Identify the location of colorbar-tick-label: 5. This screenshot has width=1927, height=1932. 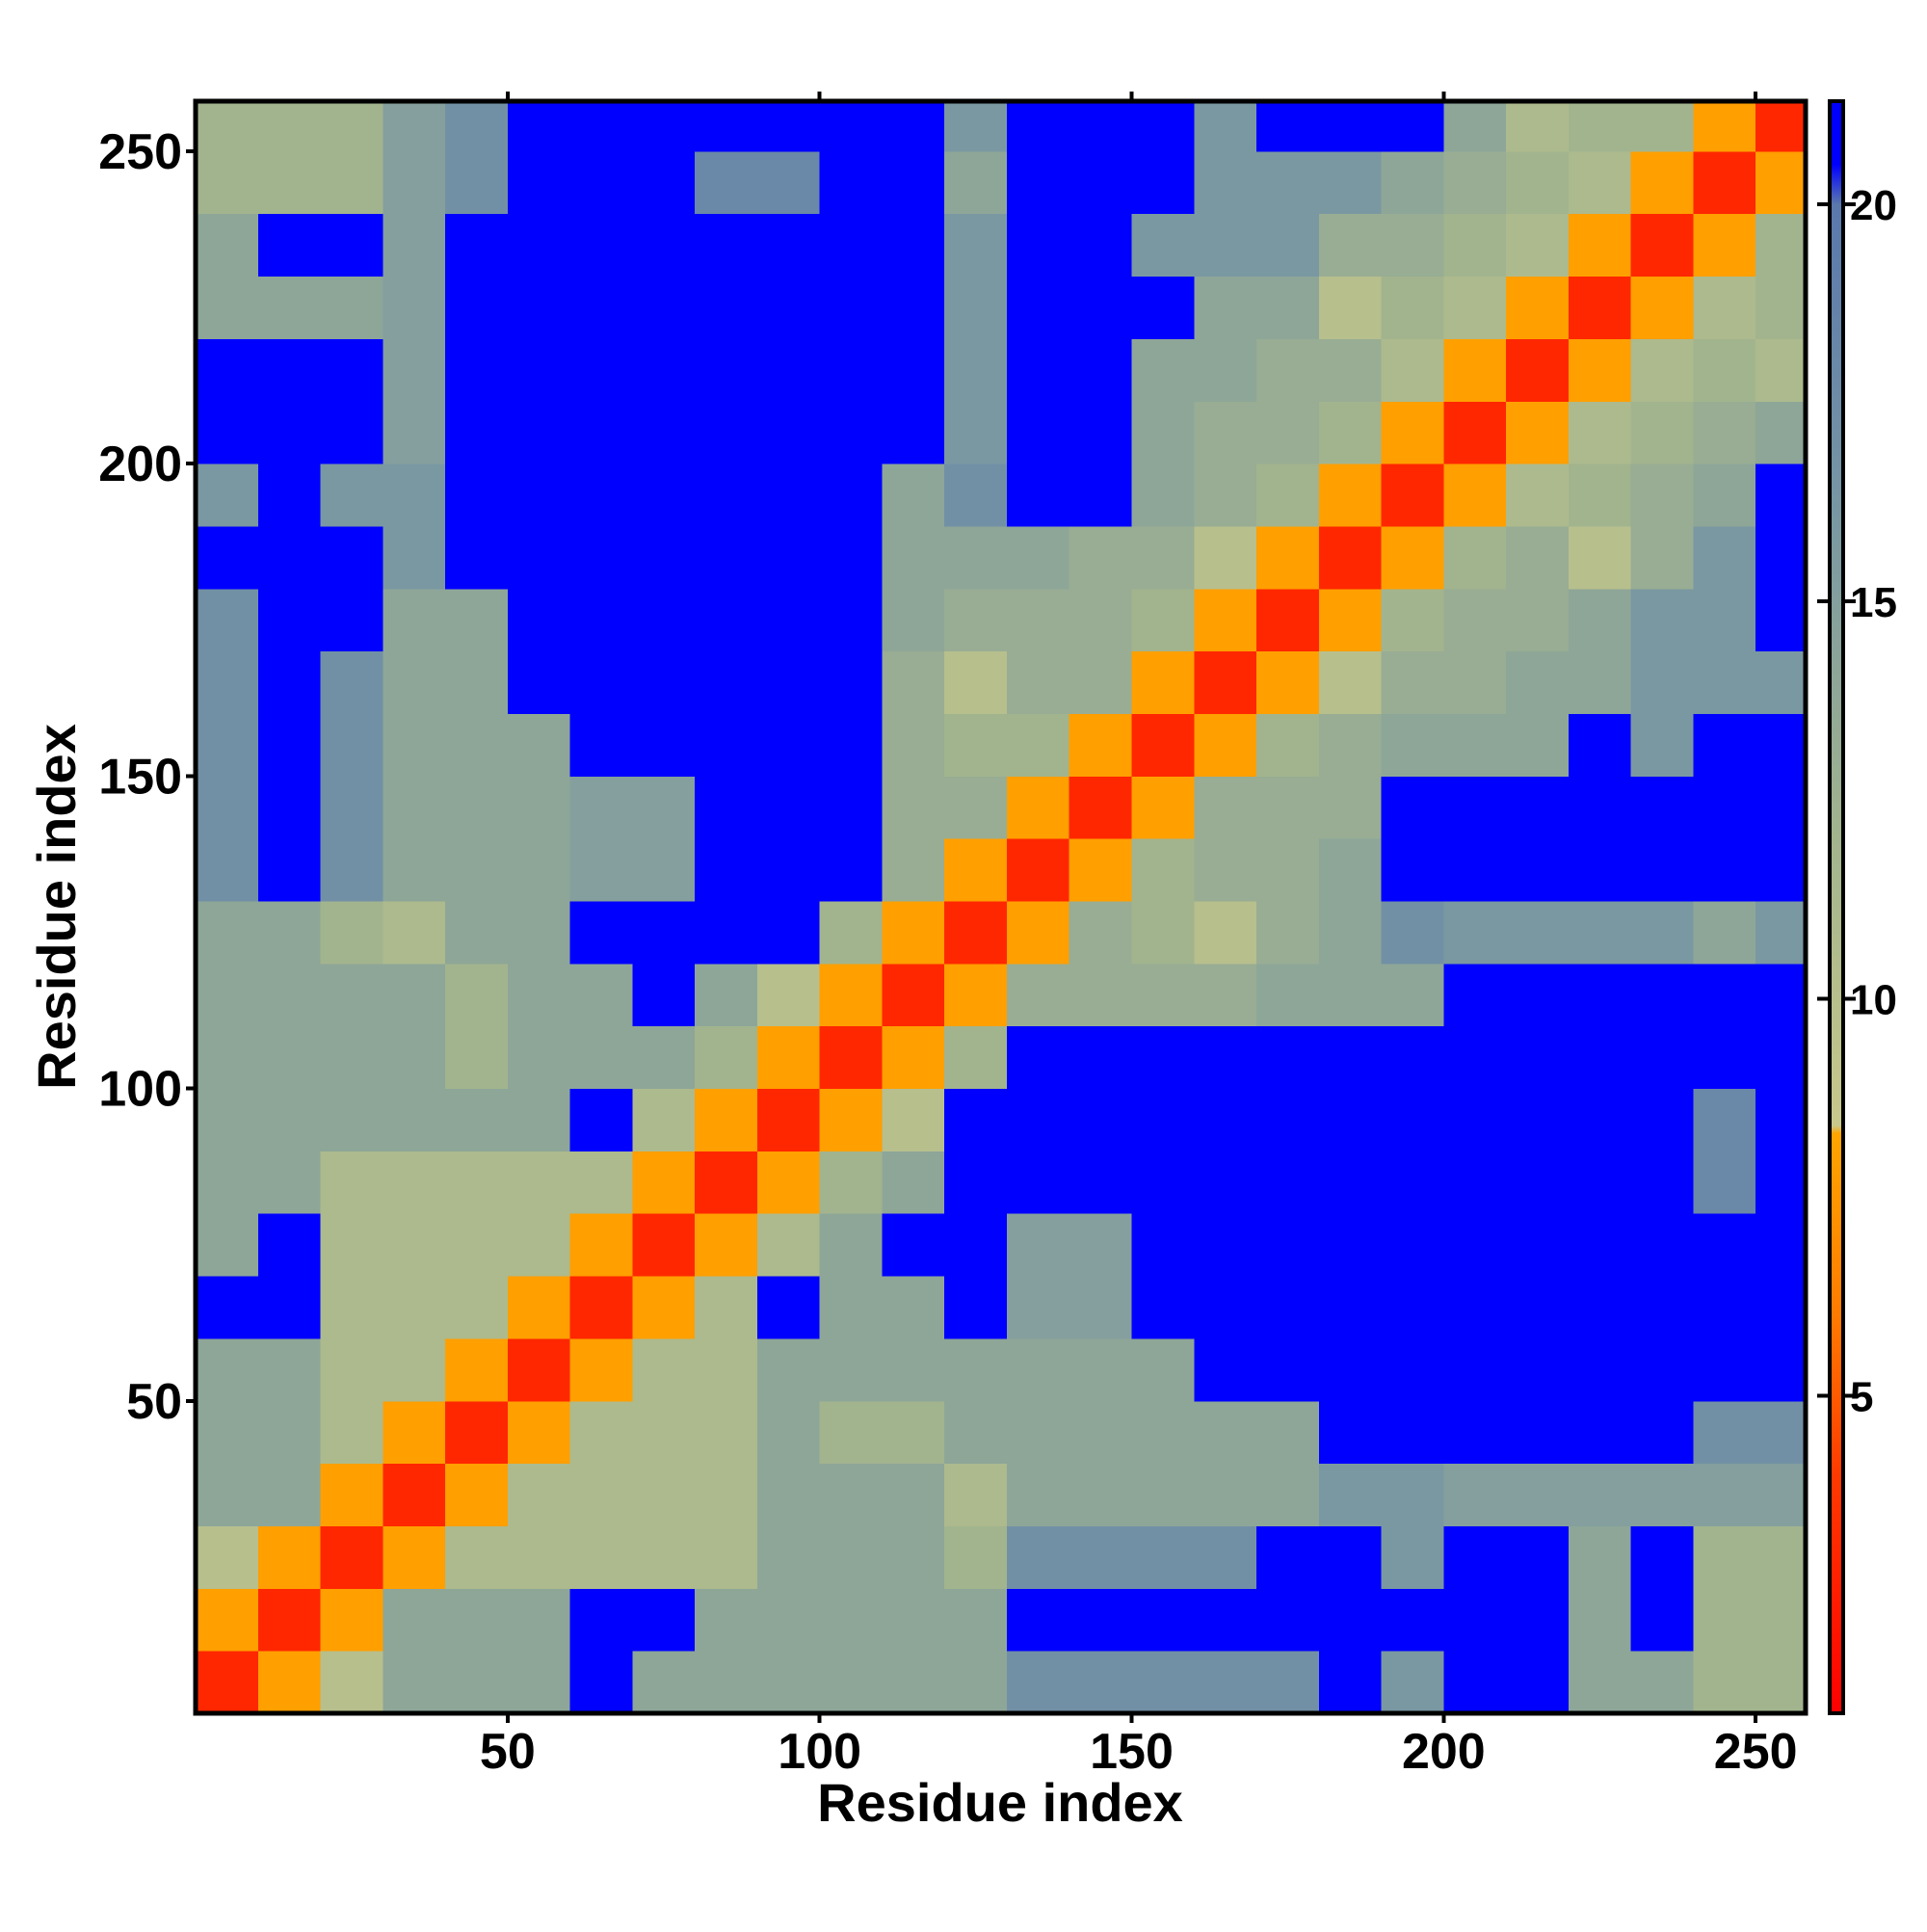
(1861, 1396).